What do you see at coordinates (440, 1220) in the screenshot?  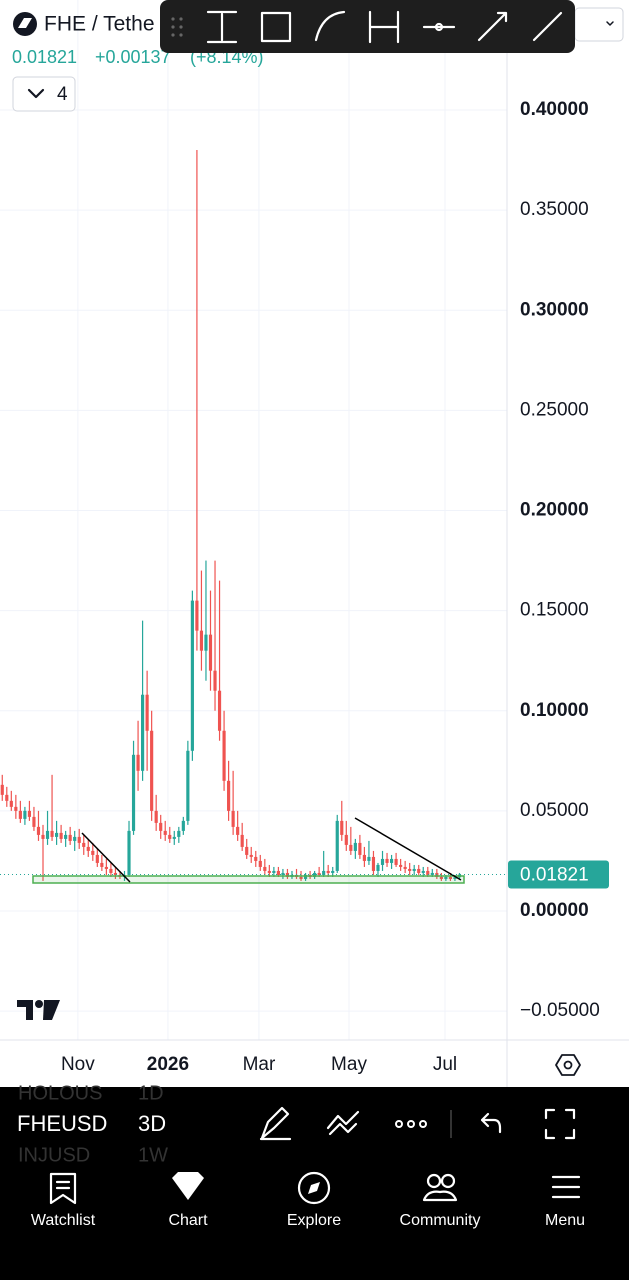 I see `nav-label: Community` at bounding box center [440, 1220].